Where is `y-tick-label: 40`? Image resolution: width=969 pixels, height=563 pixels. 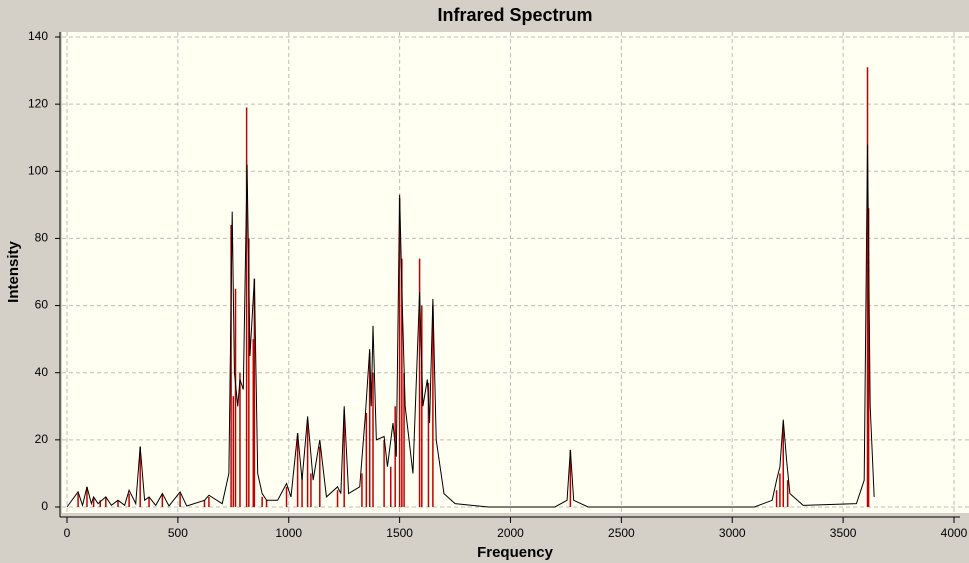
y-tick-label: 40 is located at coordinates (42, 372).